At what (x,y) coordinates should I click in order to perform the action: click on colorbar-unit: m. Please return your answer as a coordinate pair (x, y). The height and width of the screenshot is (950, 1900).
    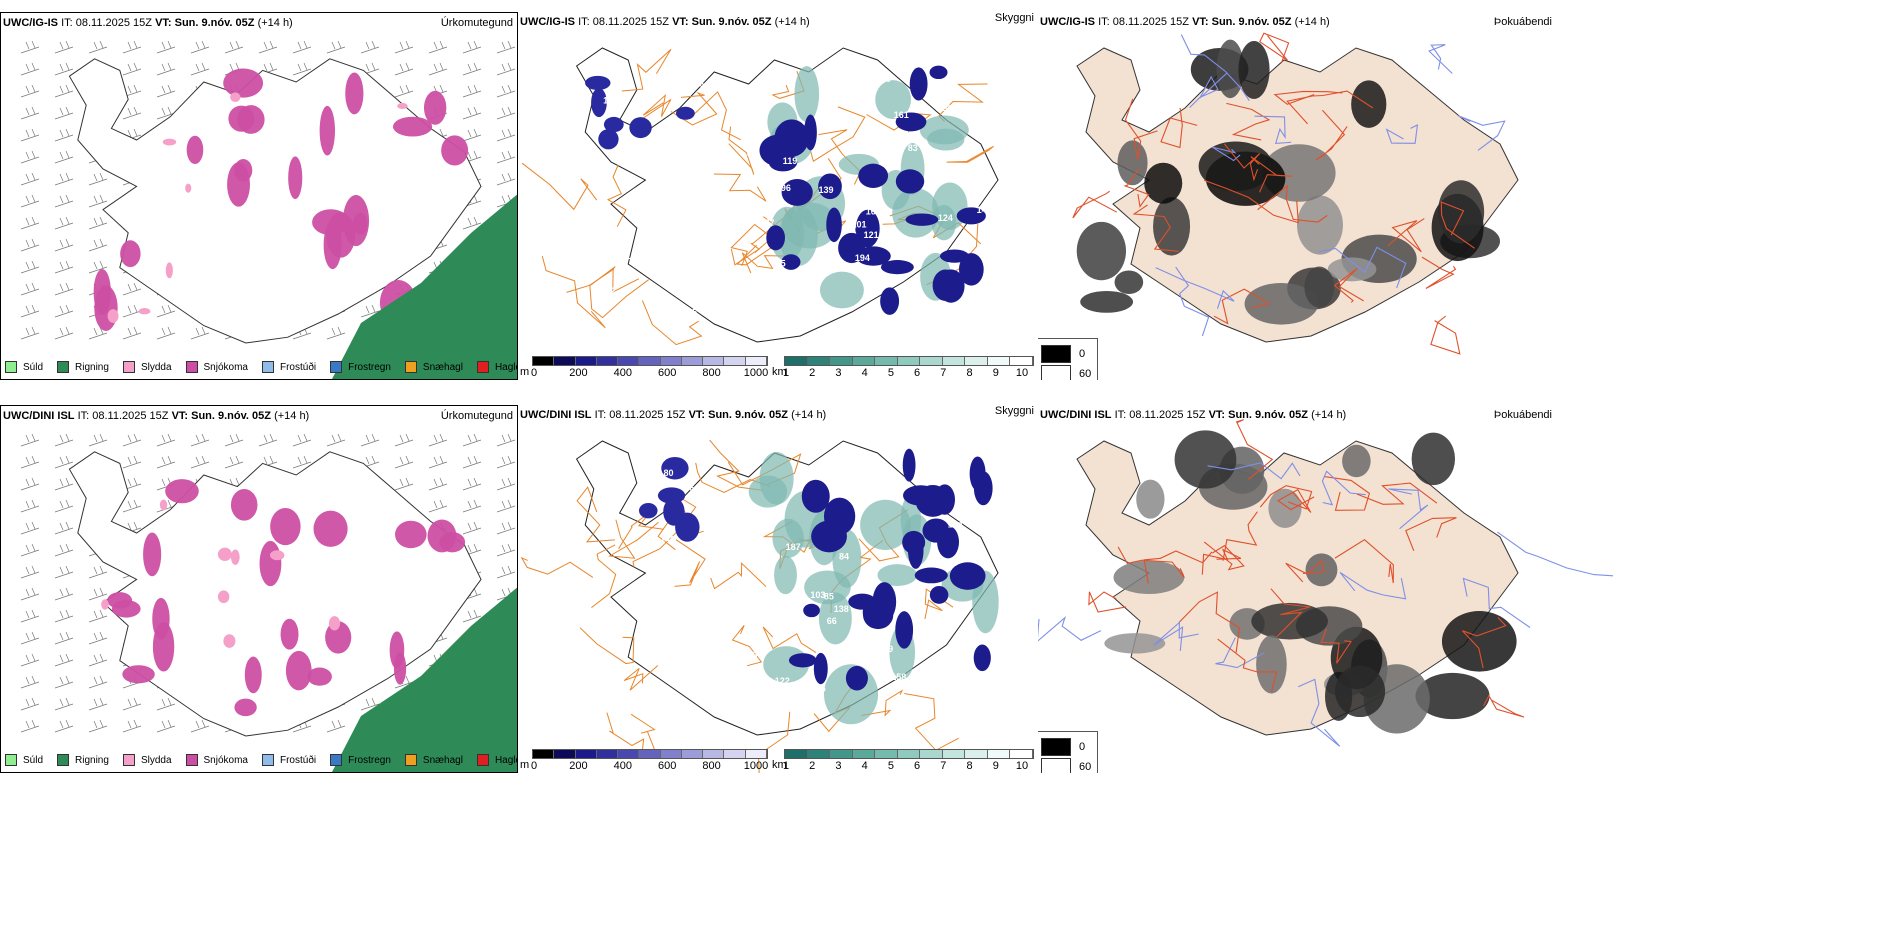
    Looking at the image, I should click on (525, 372).